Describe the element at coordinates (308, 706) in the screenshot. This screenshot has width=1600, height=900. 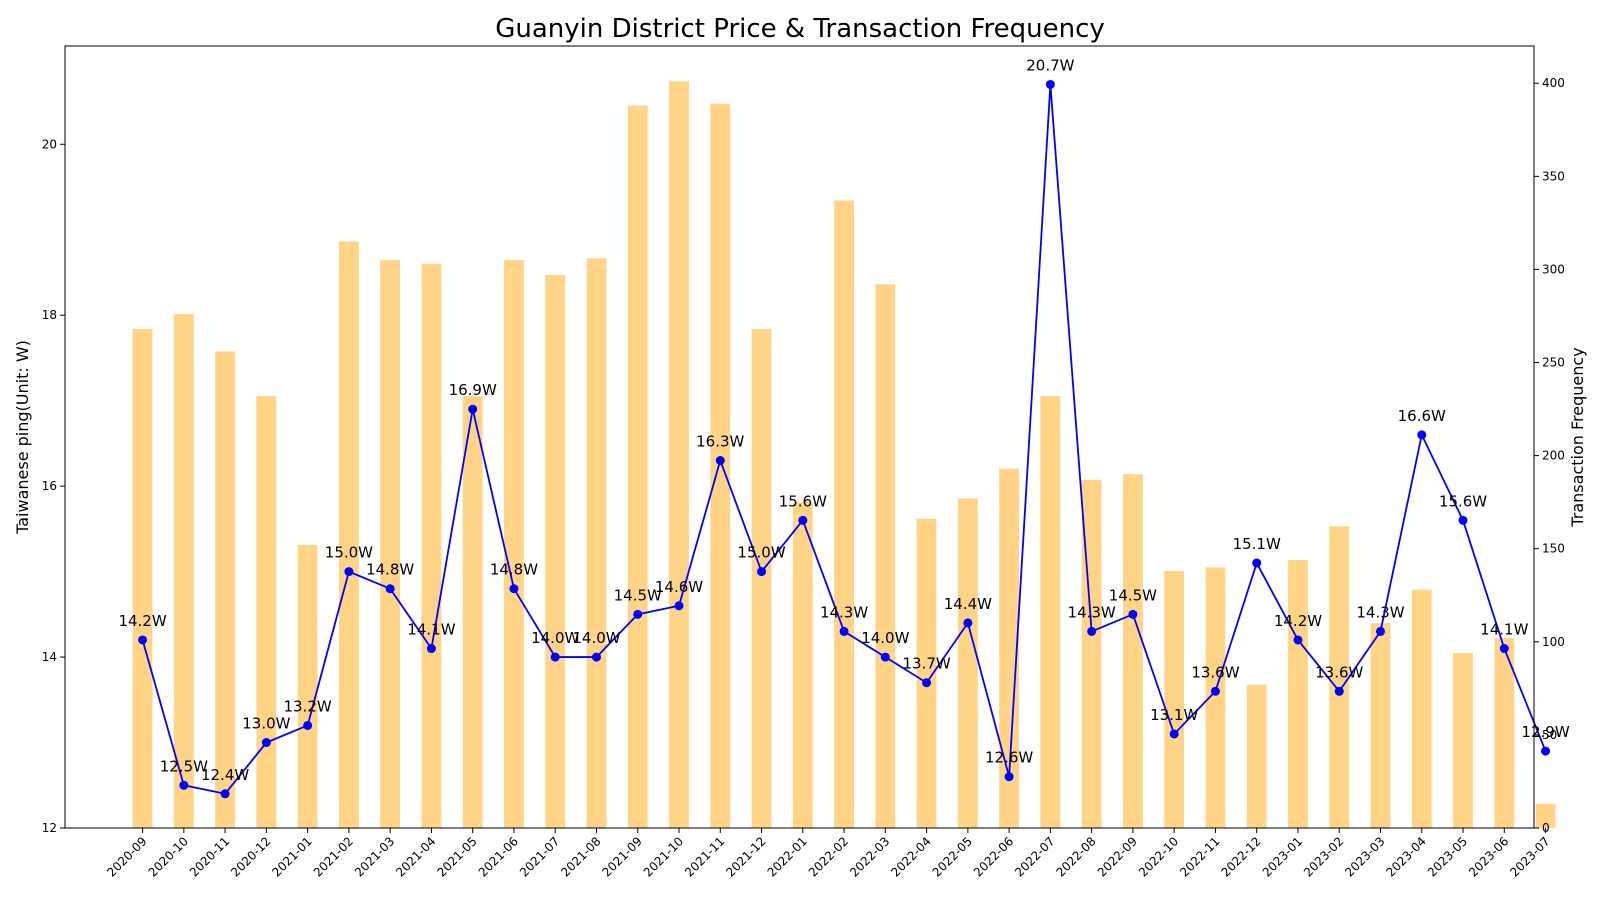
I see `price-label-2021-01: 13.2W` at that location.